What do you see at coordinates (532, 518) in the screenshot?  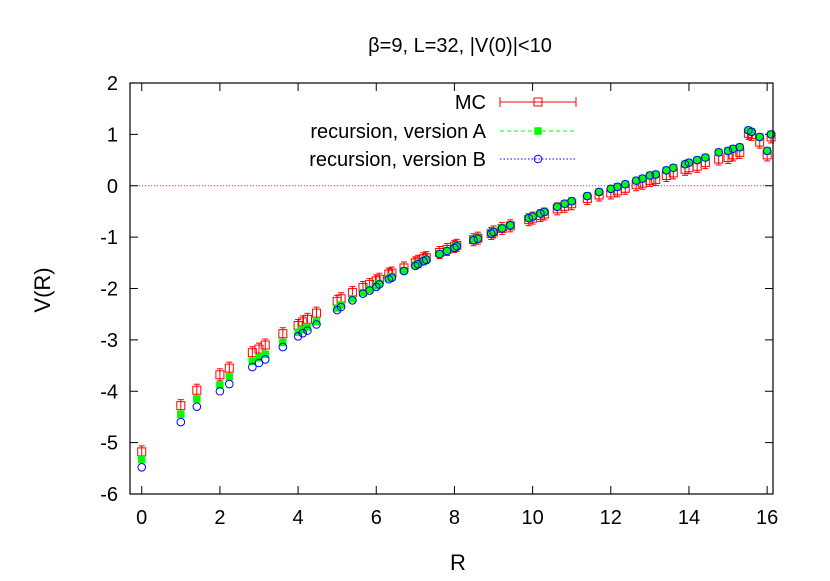 I see `x-tick-label: 10` at bounding box center [532, 518].